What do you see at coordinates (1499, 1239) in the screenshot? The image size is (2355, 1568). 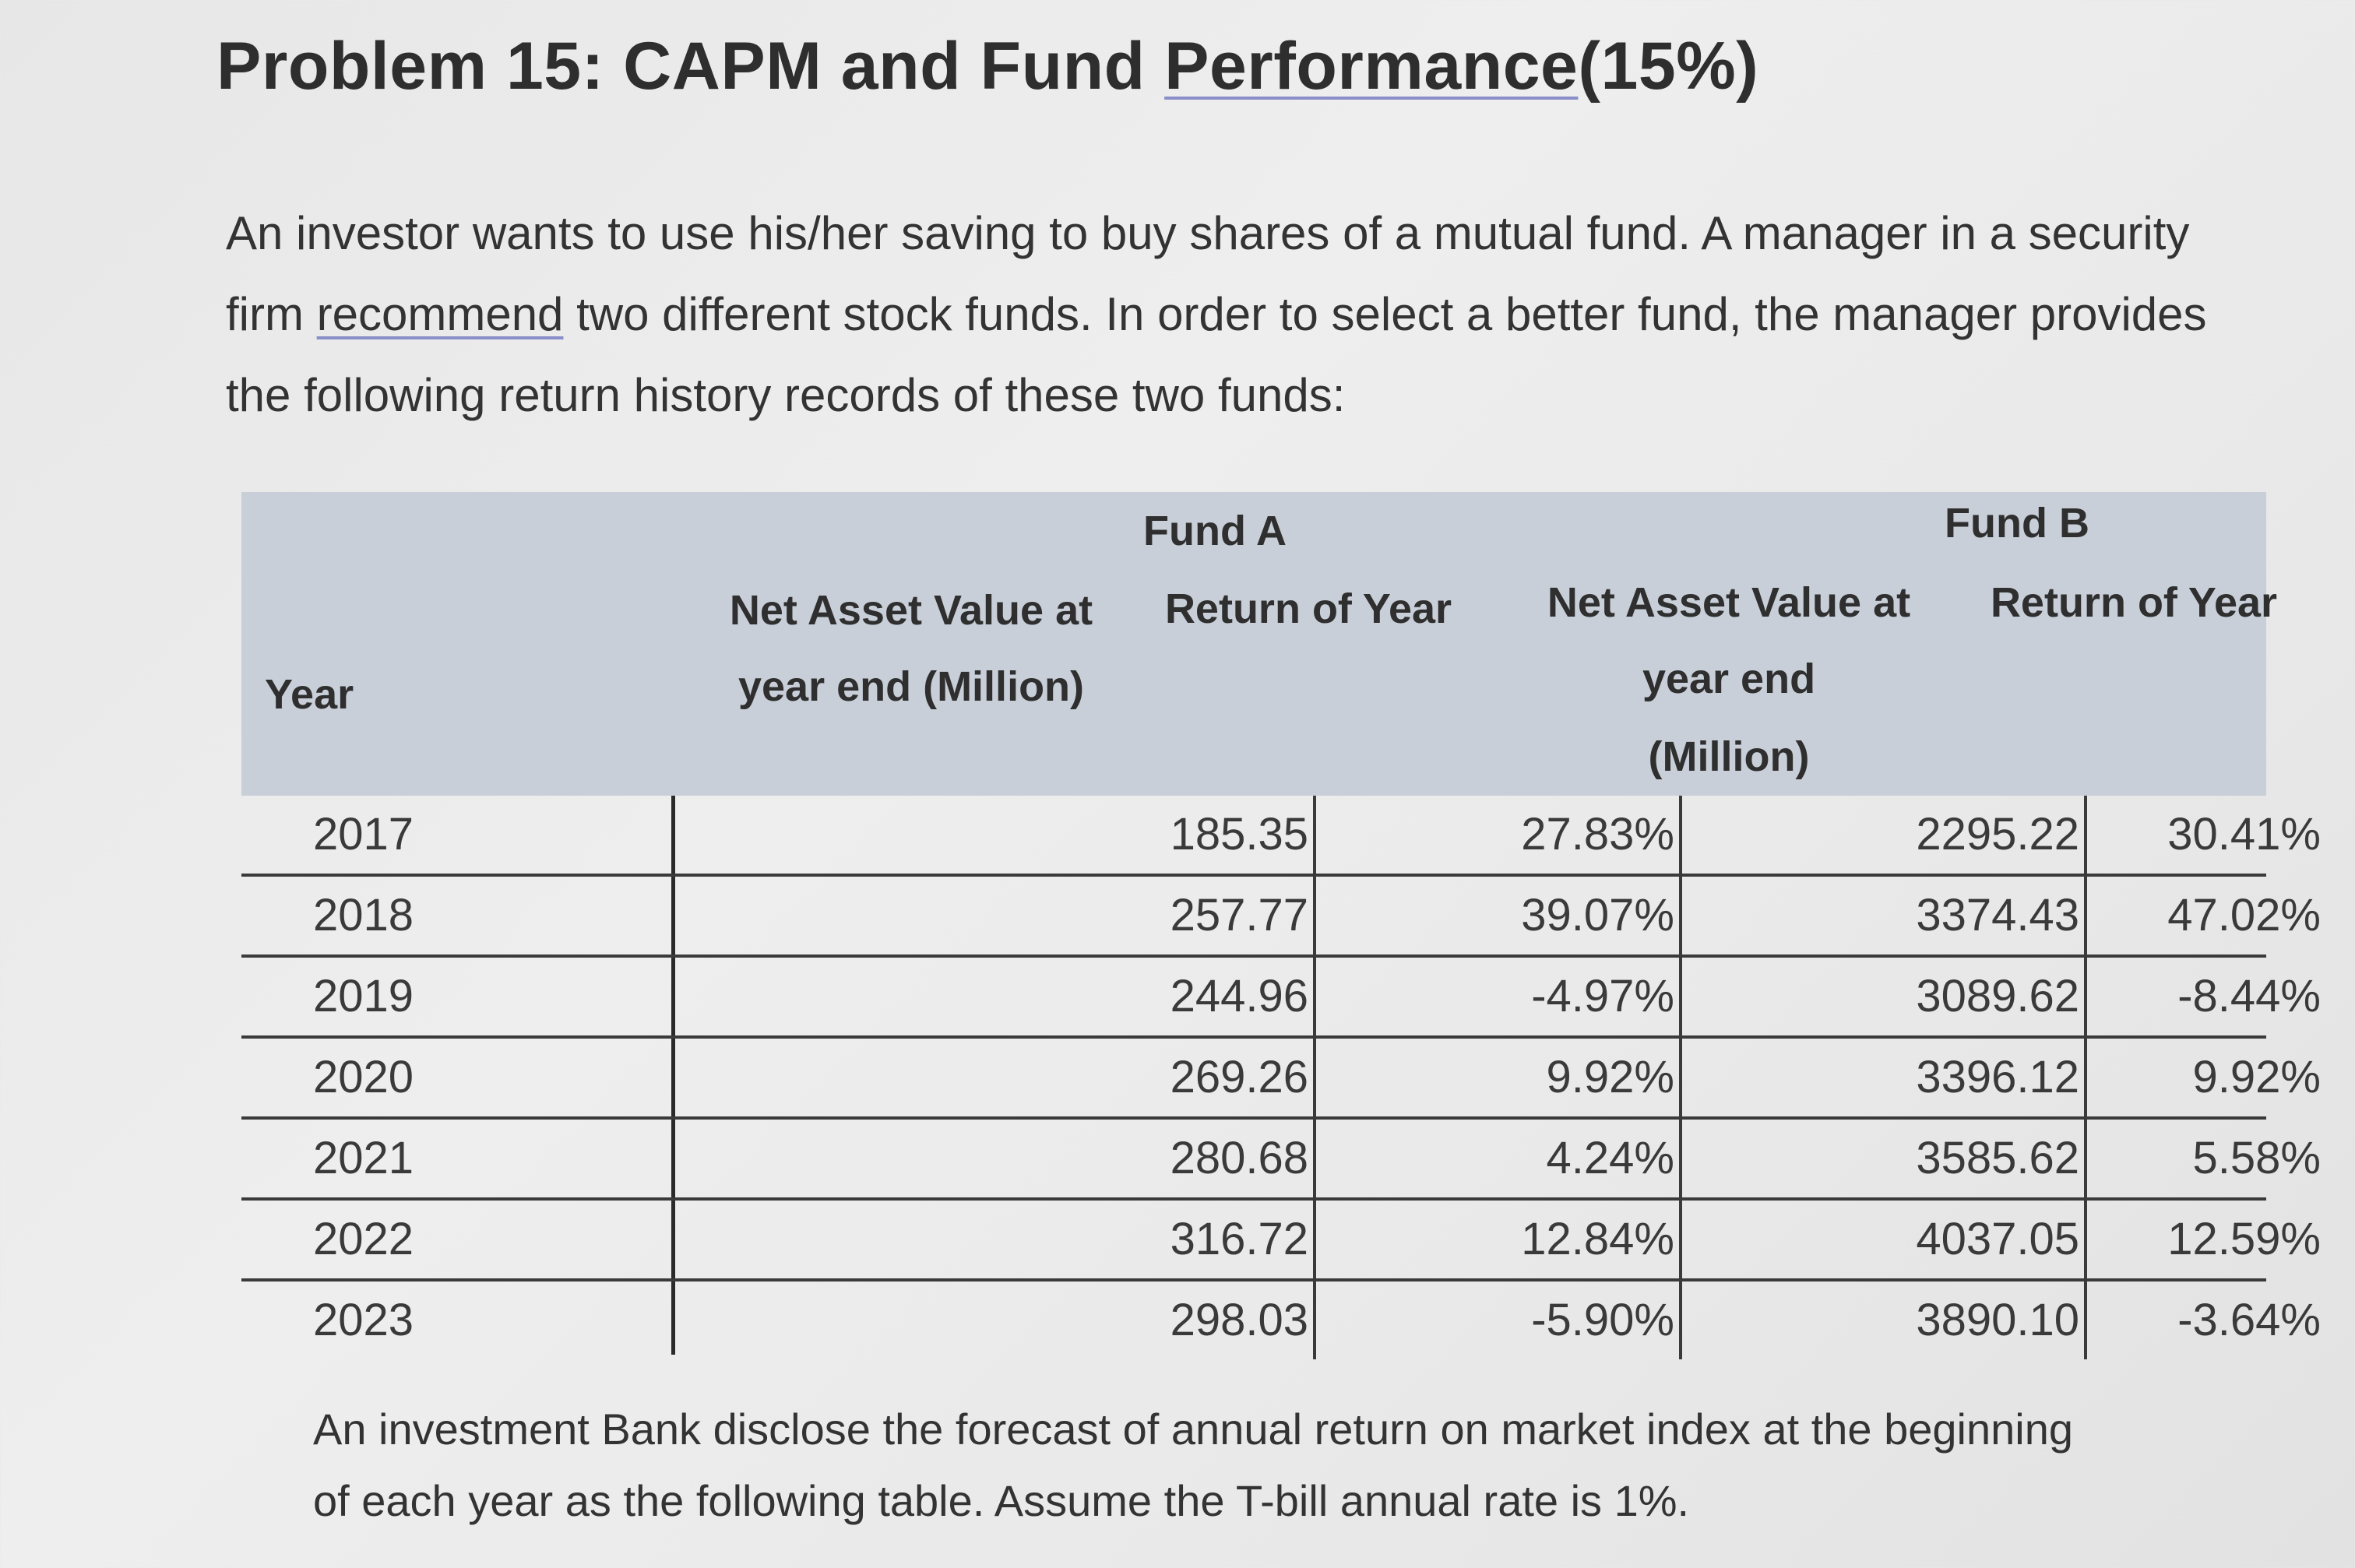 I see `cell-fund-a-return: 12.84%` at bounding box center [1499, 1239].